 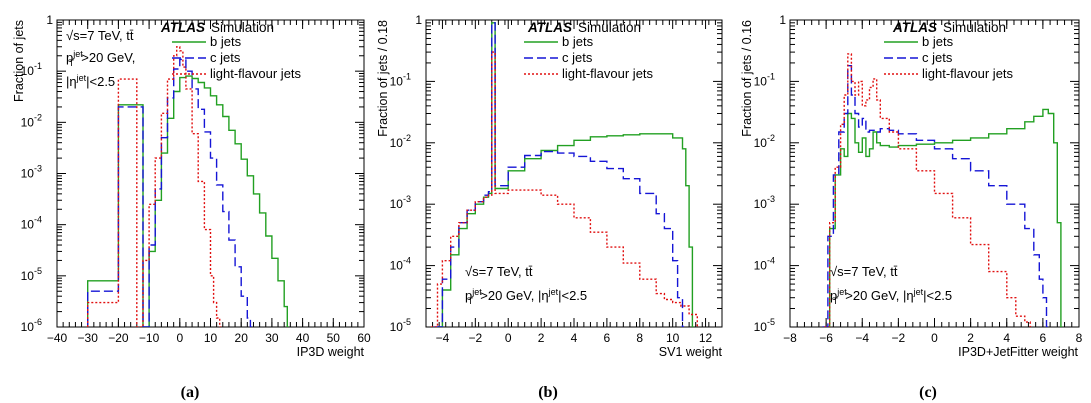 I want to click on x-axis-title: IP3D weight, so click(x=331, y=352).